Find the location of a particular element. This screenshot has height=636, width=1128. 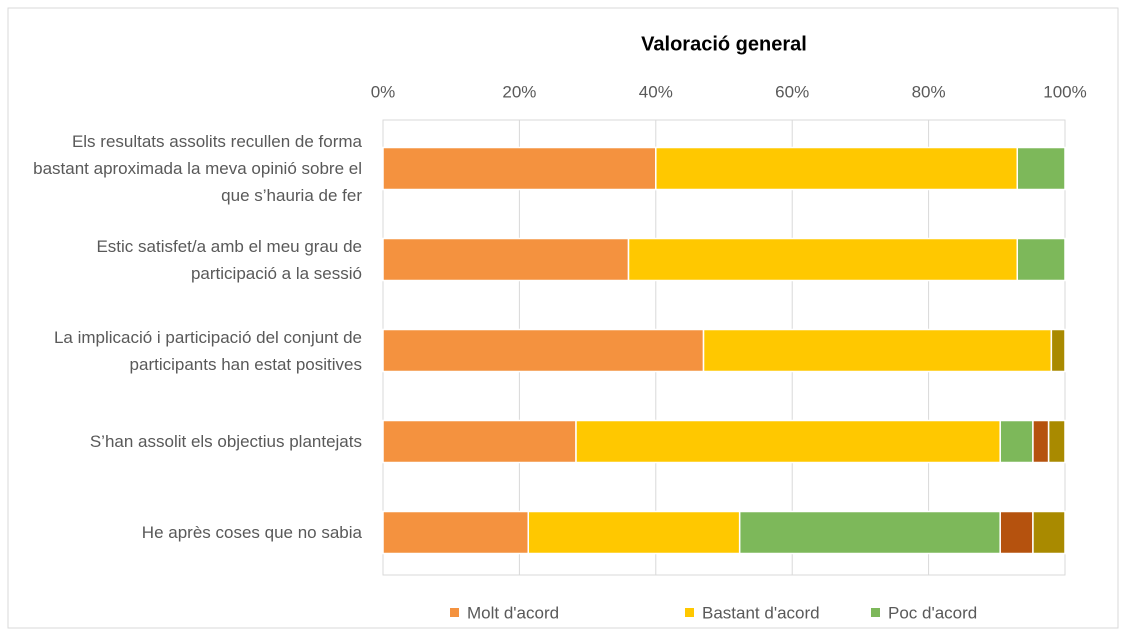

y-tick-label: He après coses que no sabia is located at coordinates (251, 532).